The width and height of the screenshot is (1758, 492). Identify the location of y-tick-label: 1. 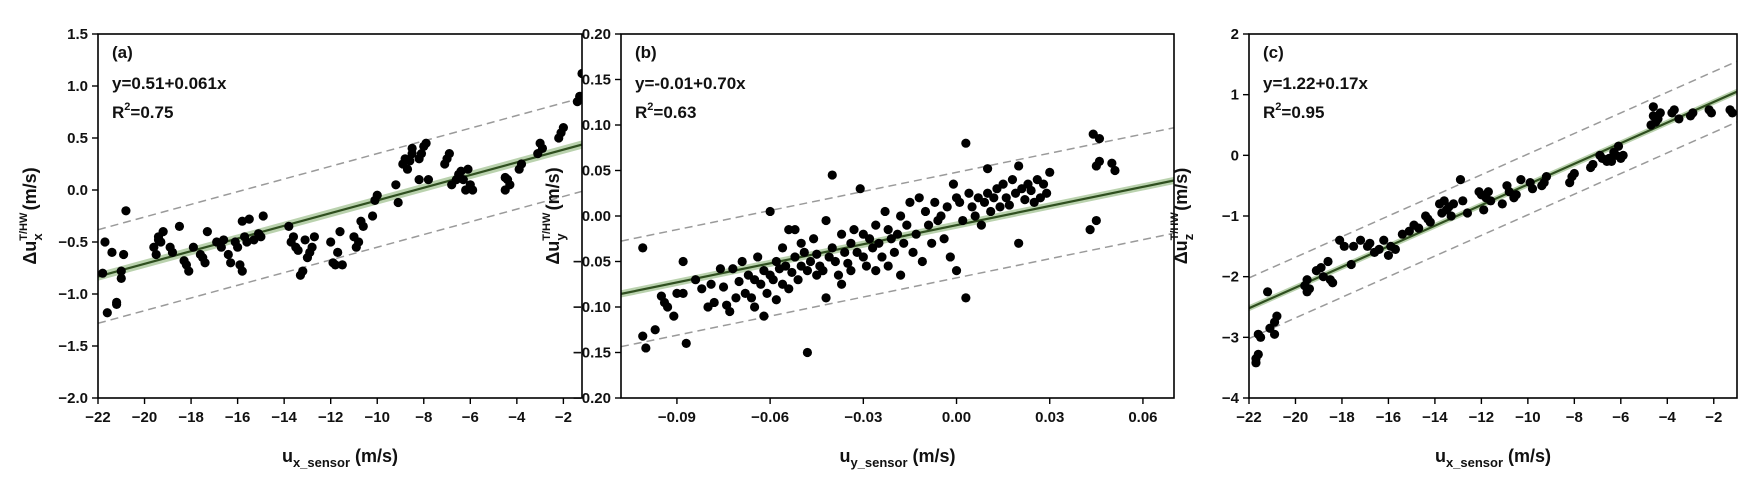
(1235, 95).